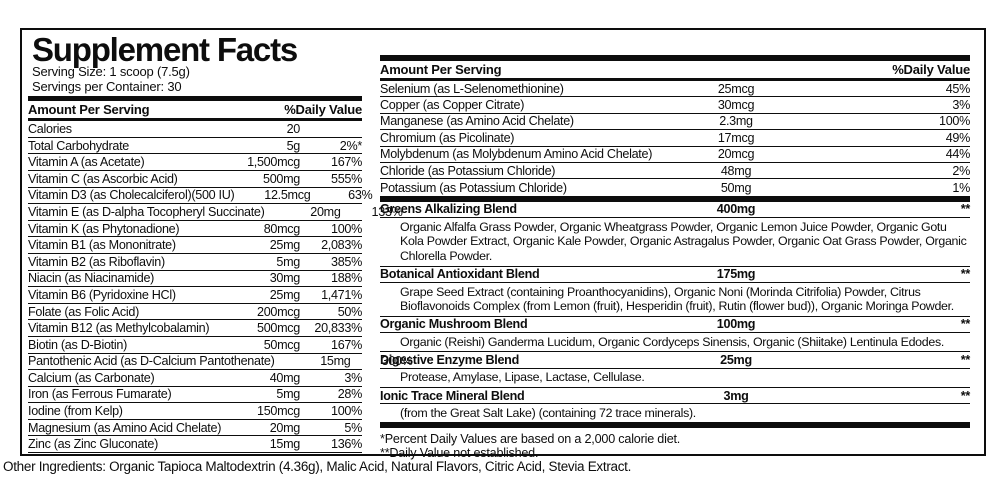 The image size is (1000, 486). What do you see at coordinates (125, 427) in the screenshot?
I see `nutrient-name: Magnesium (as Amino Acid Chelate)` at bounding box center [125, 427].